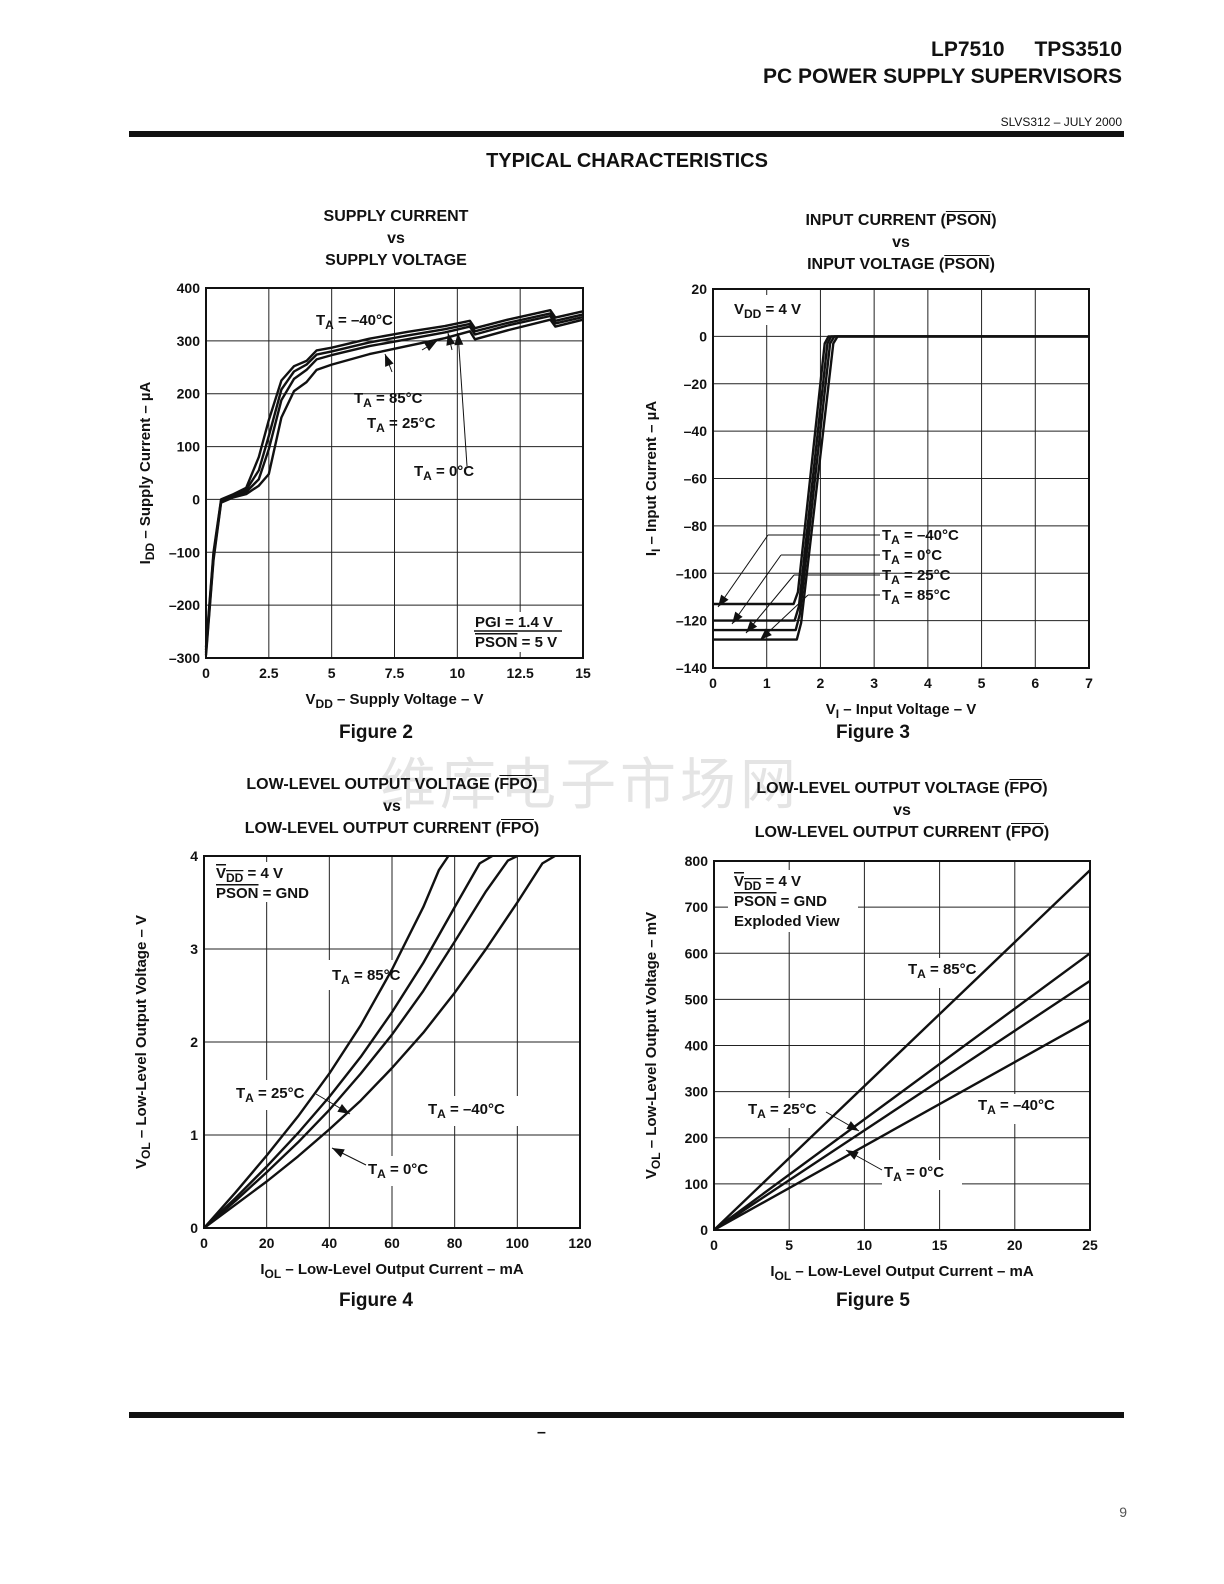 The width and height of the screenshot is (1224, 1584). Describe the element at coordinates (389, 360) in the screenshot. I see `fig2-arrow-0-head` at that location.